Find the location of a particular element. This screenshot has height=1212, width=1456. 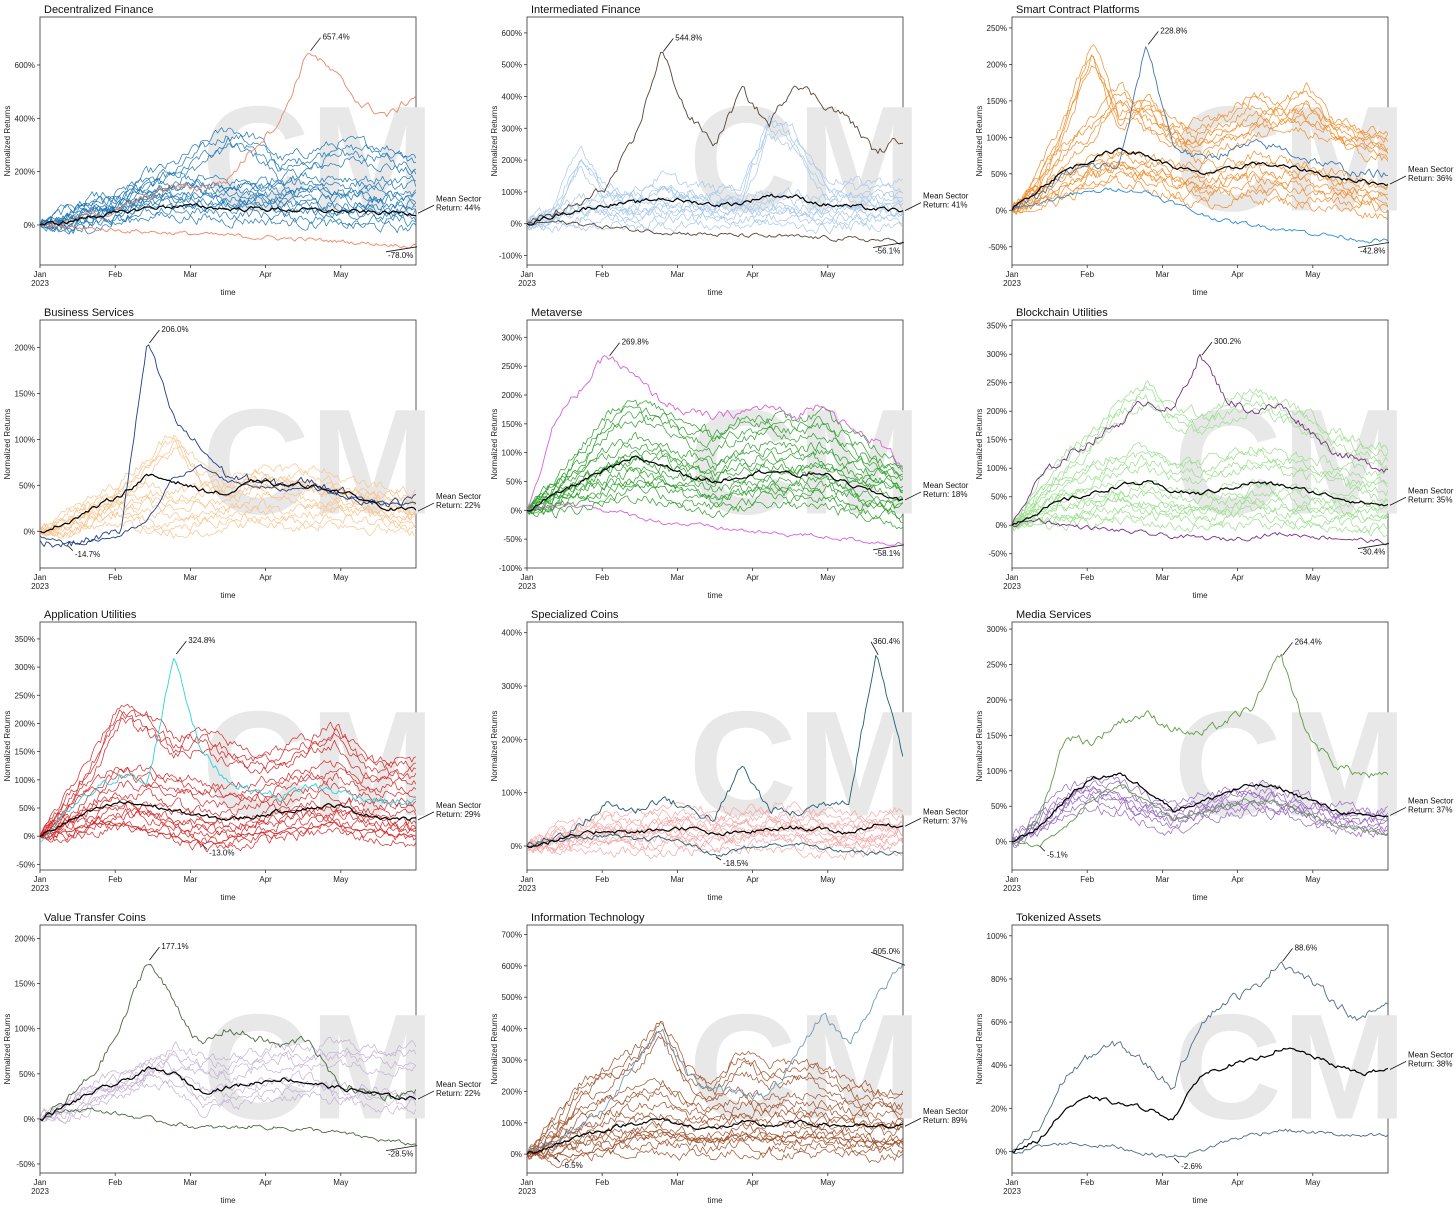

chart-title: Intermediated Finance is located at coordinates (585, 10).